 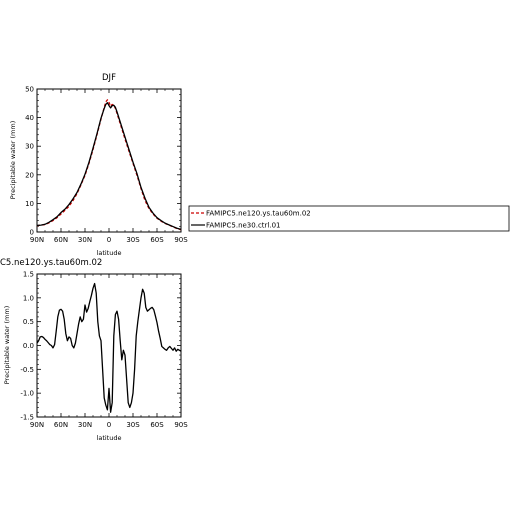 What do you see at coordinates (109, 78) in the screenshot?
I see `top-chart-title: DJF` at bounding box center [109, 78].